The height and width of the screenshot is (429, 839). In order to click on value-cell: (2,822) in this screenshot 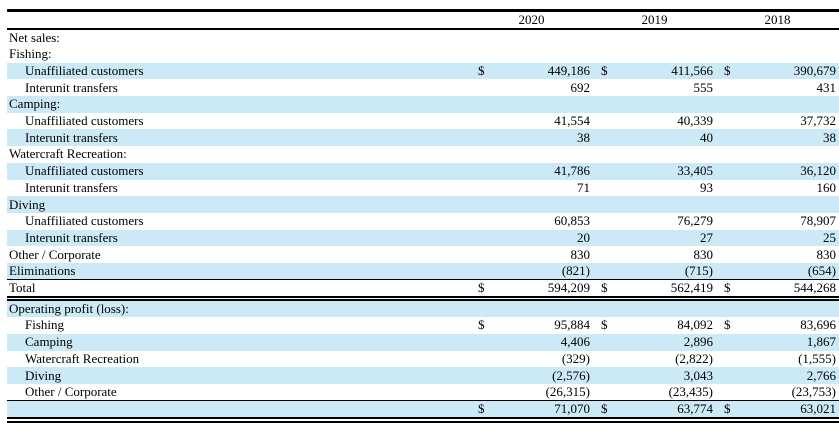, I will do `click(694, 358)`.